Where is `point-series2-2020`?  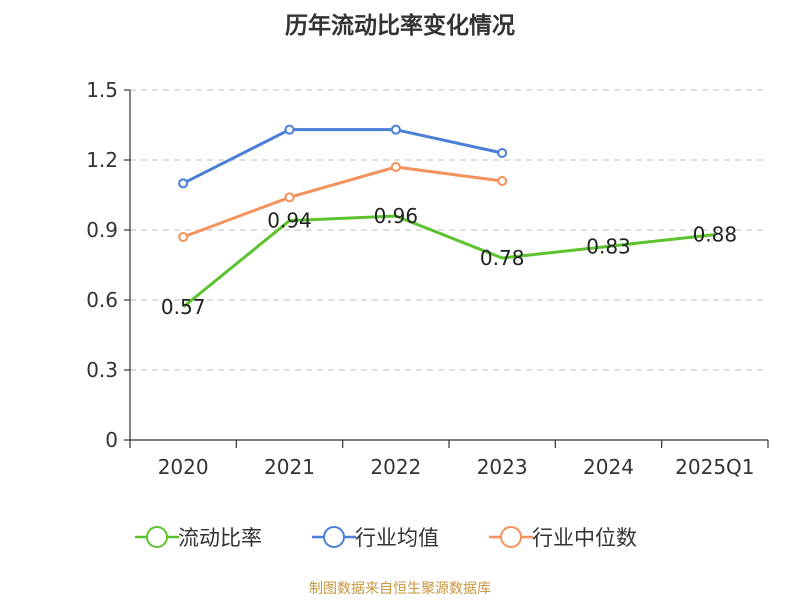
point-series2-2020 is located at coordinates (183, 237).